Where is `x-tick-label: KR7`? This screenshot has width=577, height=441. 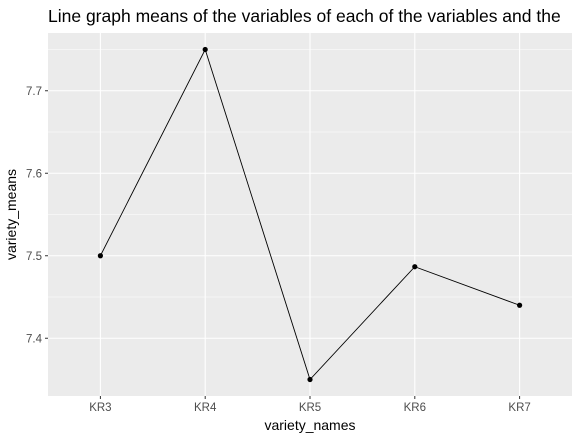 x-tick-label: KR7 is located at coordinates (519, 408).